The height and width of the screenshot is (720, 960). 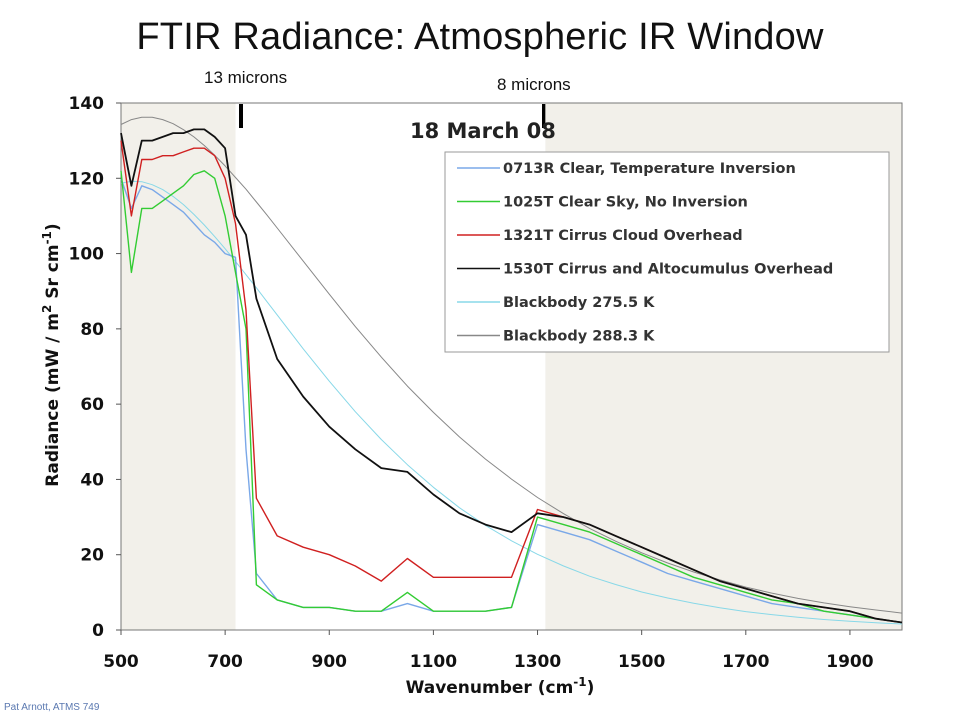 What do you see at coordinates (87, 104) in the screenshot?
I see `y-tick-label: 140` at bounding box center [87, 104].